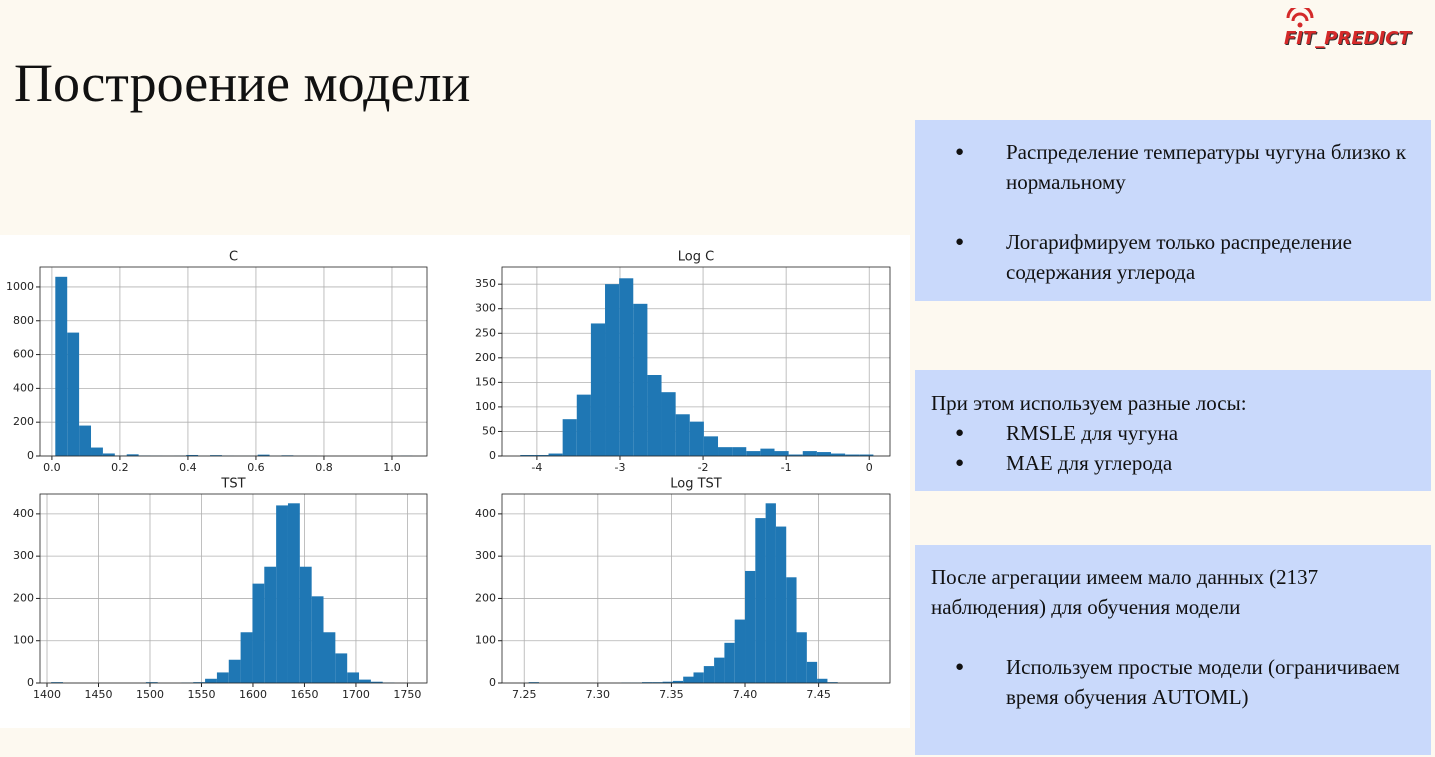  What do you see at coordinates (242, 83) in the screenshot?
I see `slide-title: Построение модели` at bounding box center [242, 83].